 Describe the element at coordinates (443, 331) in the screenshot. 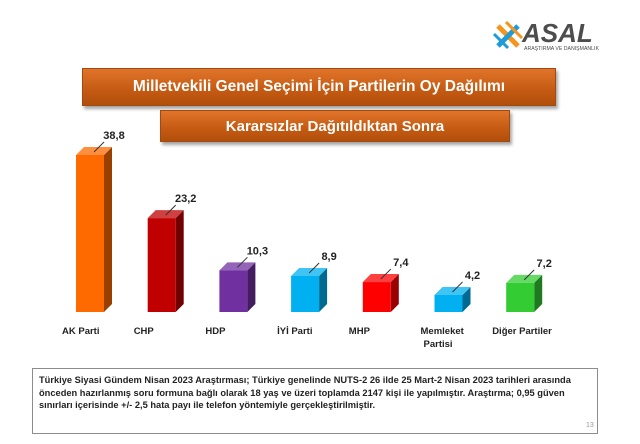

I see `x-tick-label: Memleket` at that location.